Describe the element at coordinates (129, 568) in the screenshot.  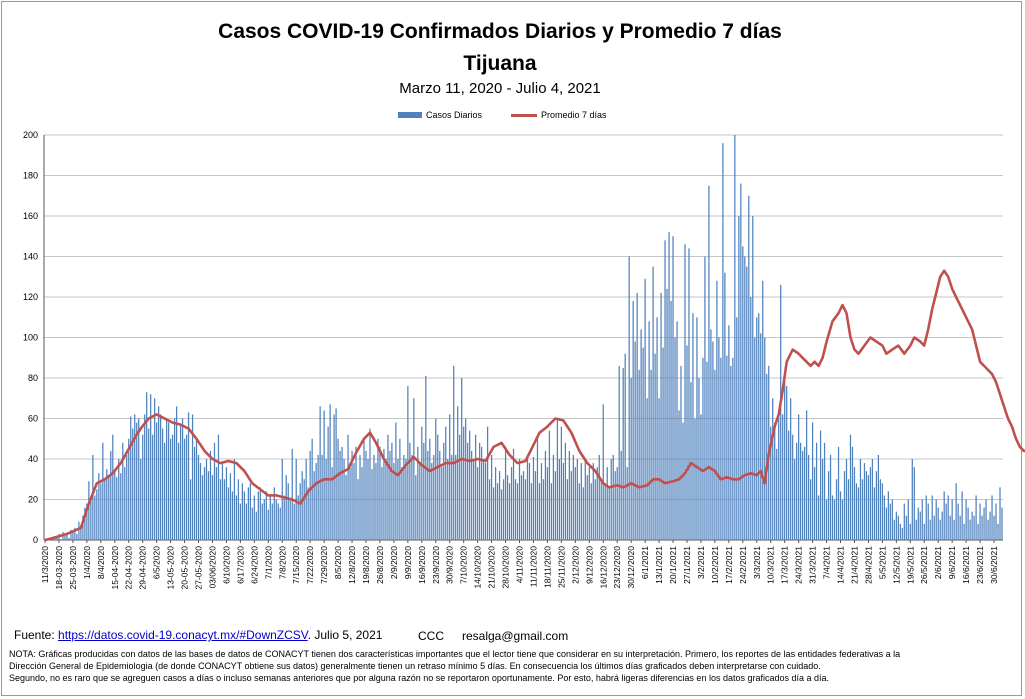
I see `x-tick-label: 22-04-2020` at that location.